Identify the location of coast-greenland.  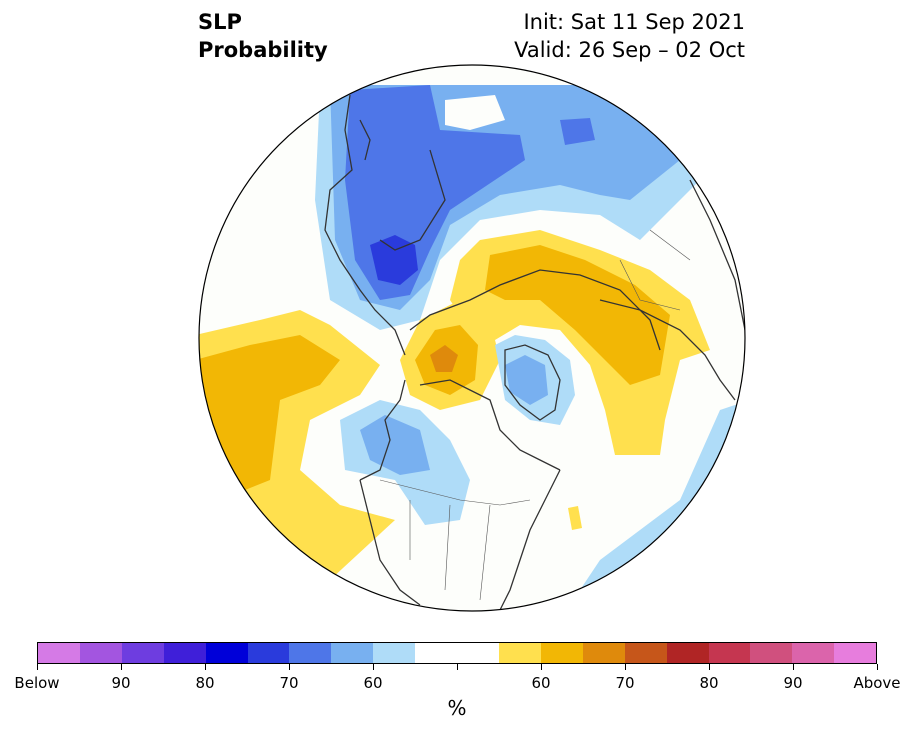
(532, 382).